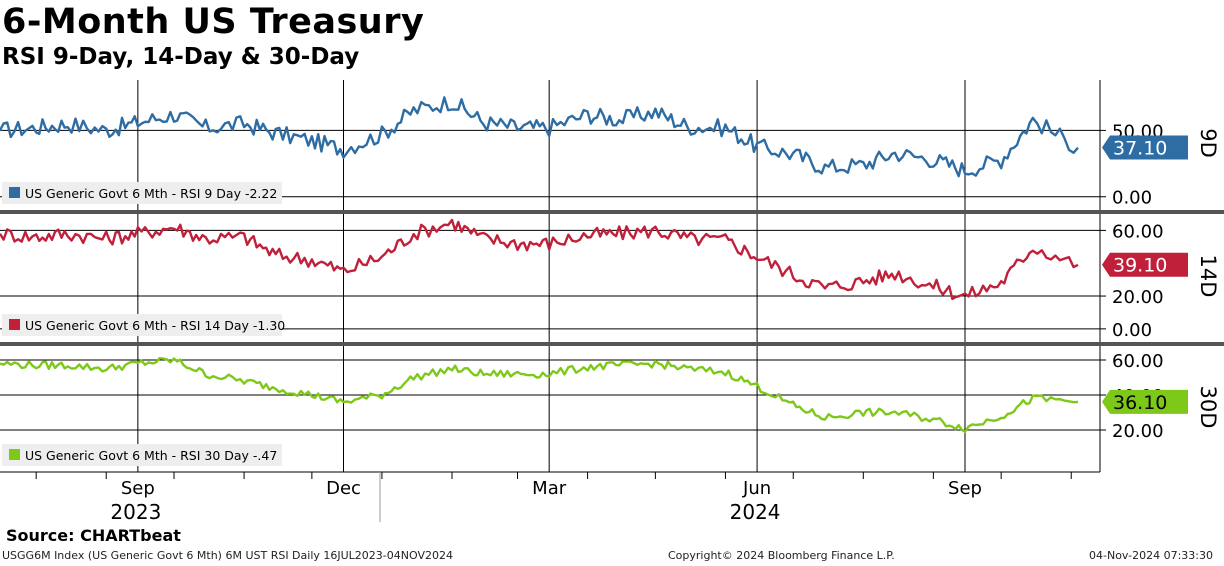  Describe the element at coordinates (213, 22) in the screenshot. I see `chart-title: 6-Month US Treasury` at that location.